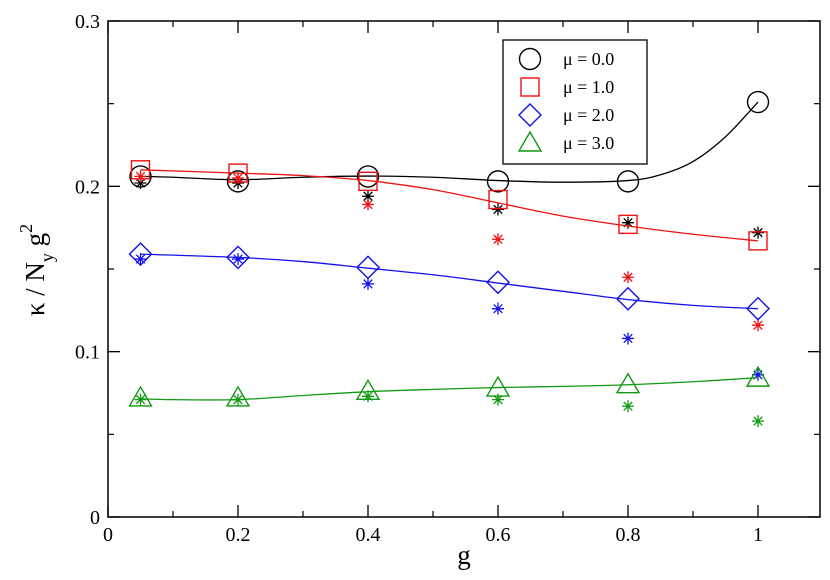  I want to click on y-tick-label: 0.1, so click(87, 353).